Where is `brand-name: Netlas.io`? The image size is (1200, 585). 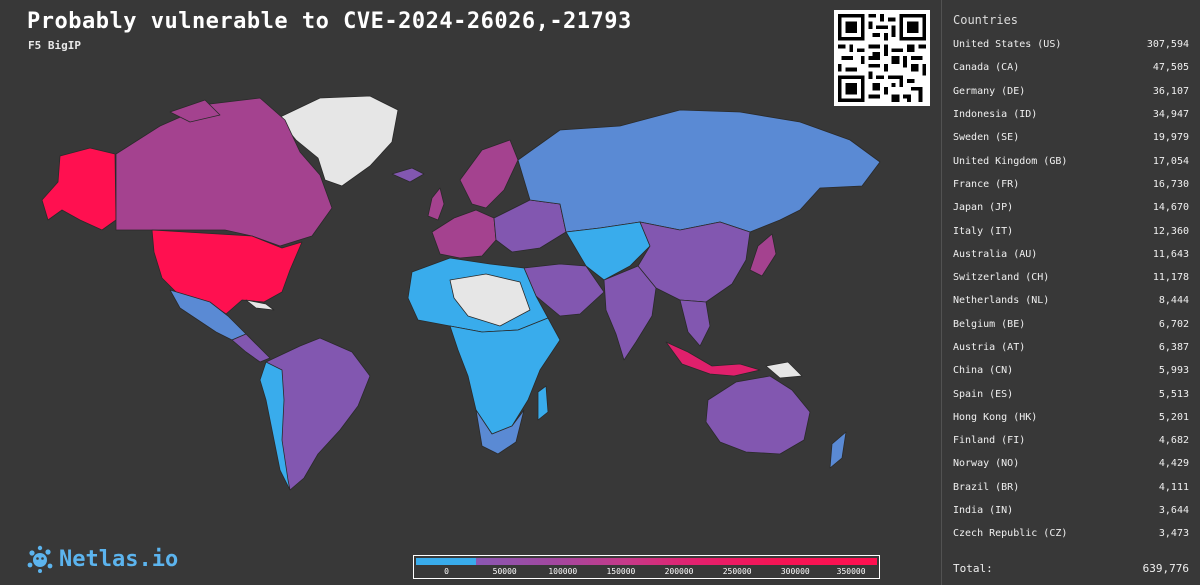 brand-name: Netlas.io is located at coordinates (119, 559).